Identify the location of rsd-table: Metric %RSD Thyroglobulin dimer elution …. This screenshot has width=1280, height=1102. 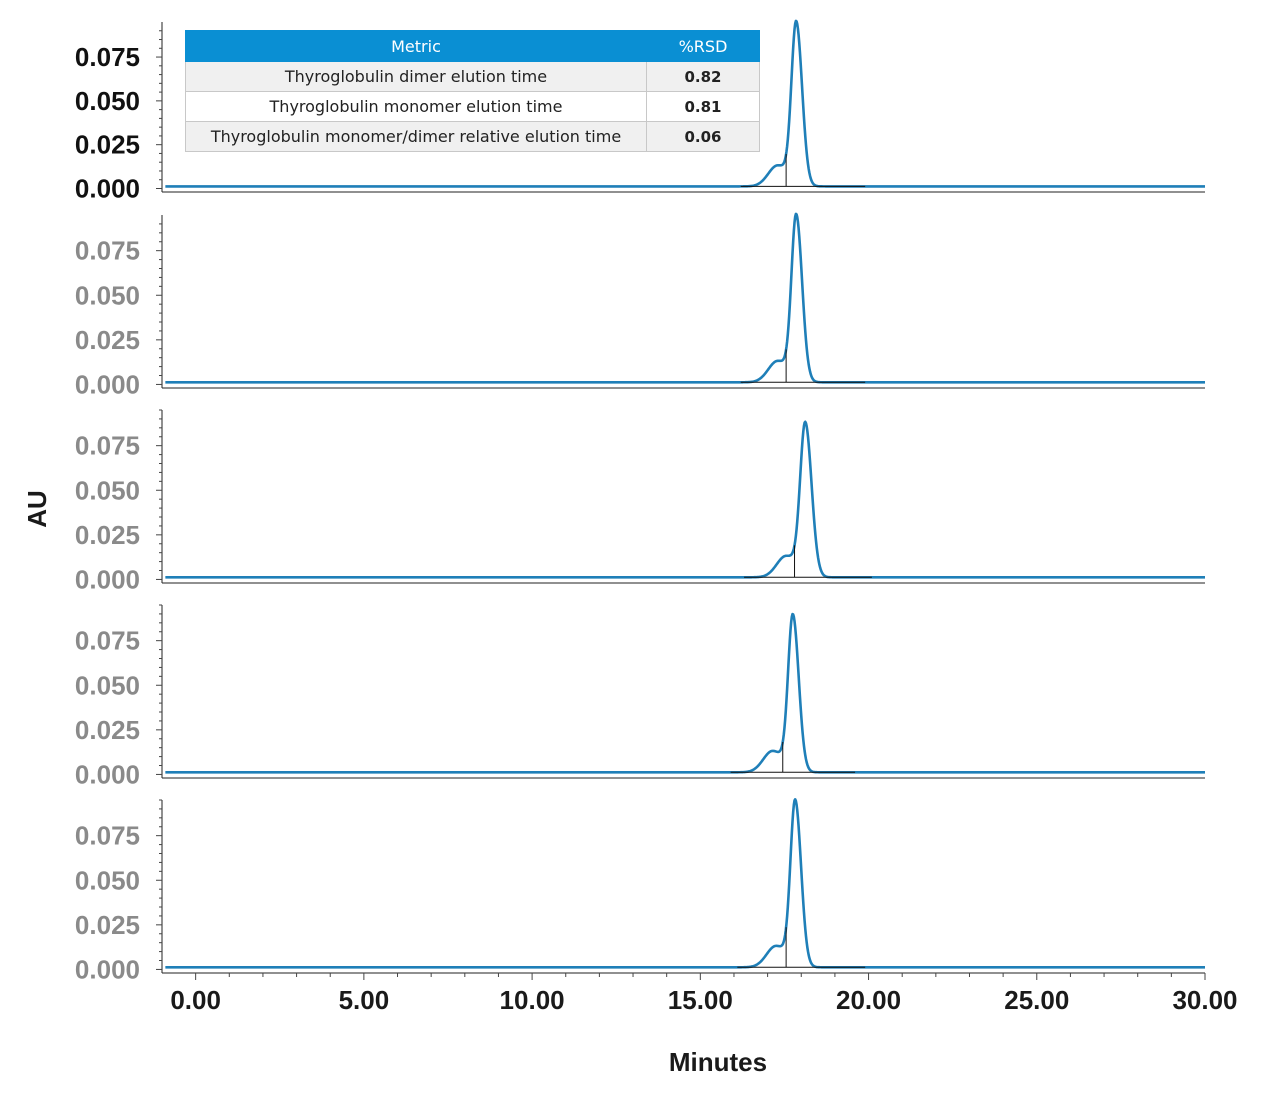
(472, 91).